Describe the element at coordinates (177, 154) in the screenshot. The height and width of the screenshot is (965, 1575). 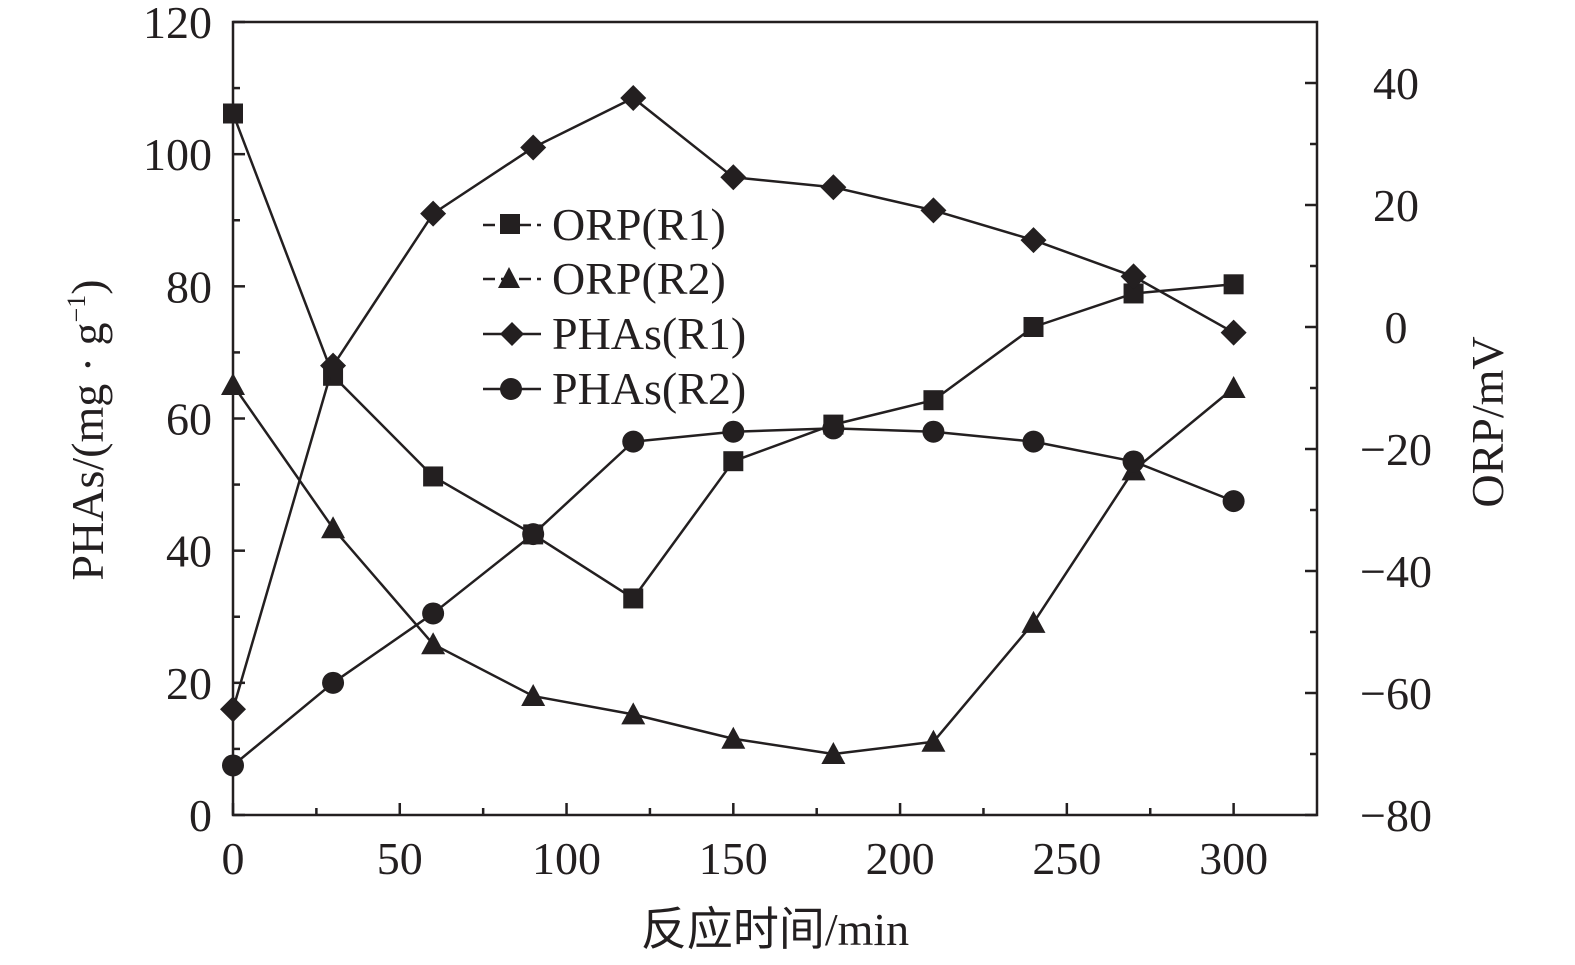
I see `left-y-tick-label: 100` at that location.